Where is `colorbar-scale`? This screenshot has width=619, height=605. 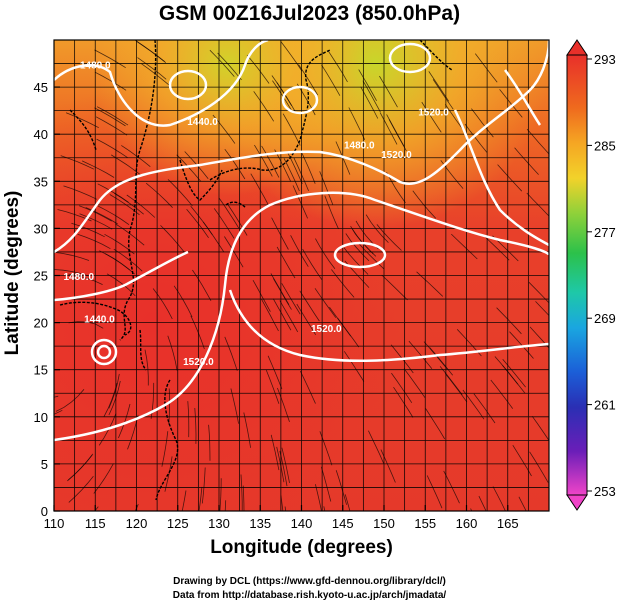 colorbar-scale is located at coordinates (577, 275).